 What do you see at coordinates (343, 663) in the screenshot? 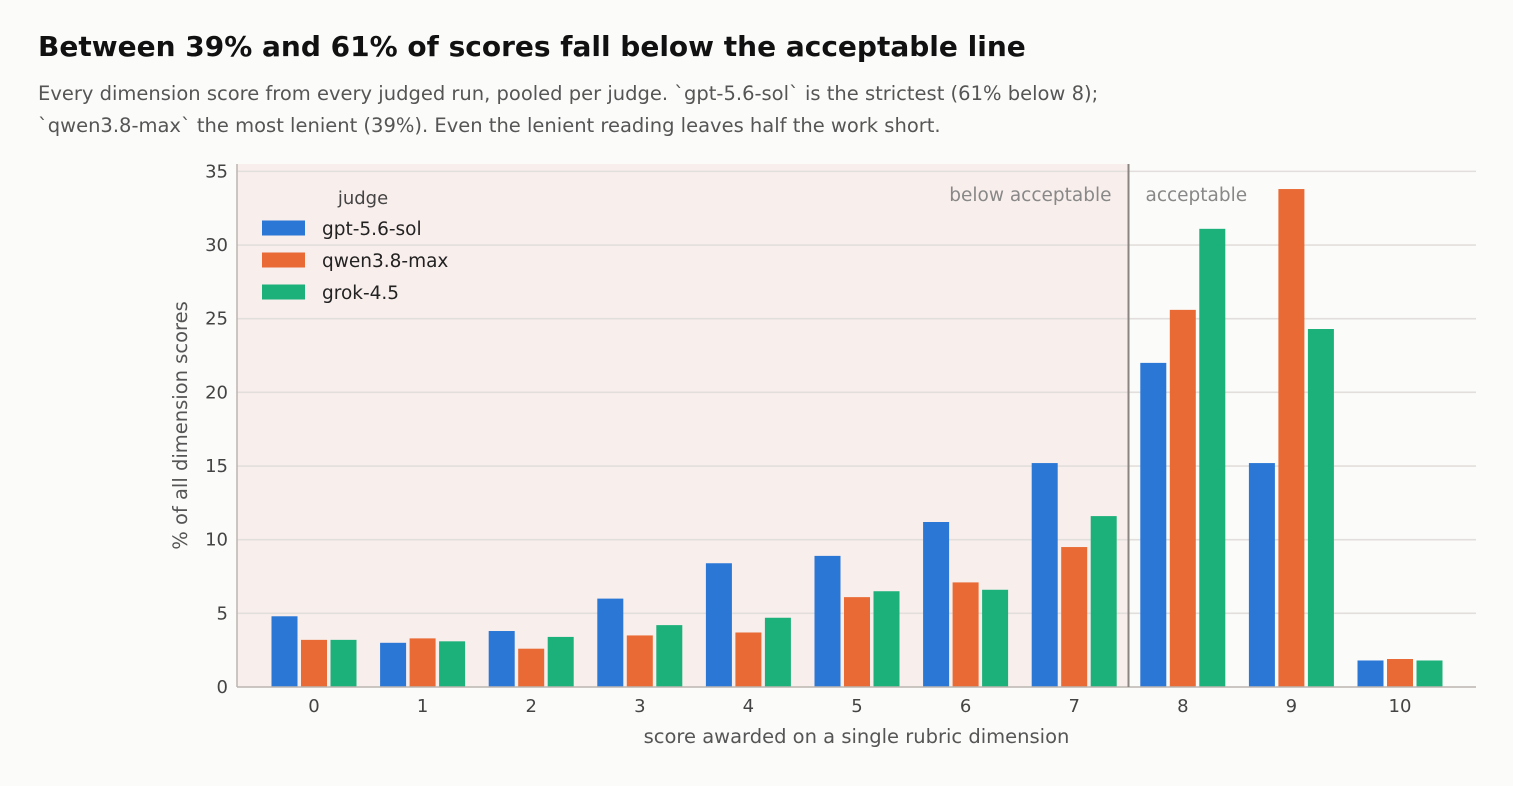
I see `bar-grok-4.5-0` at bounding box center [343, 663].